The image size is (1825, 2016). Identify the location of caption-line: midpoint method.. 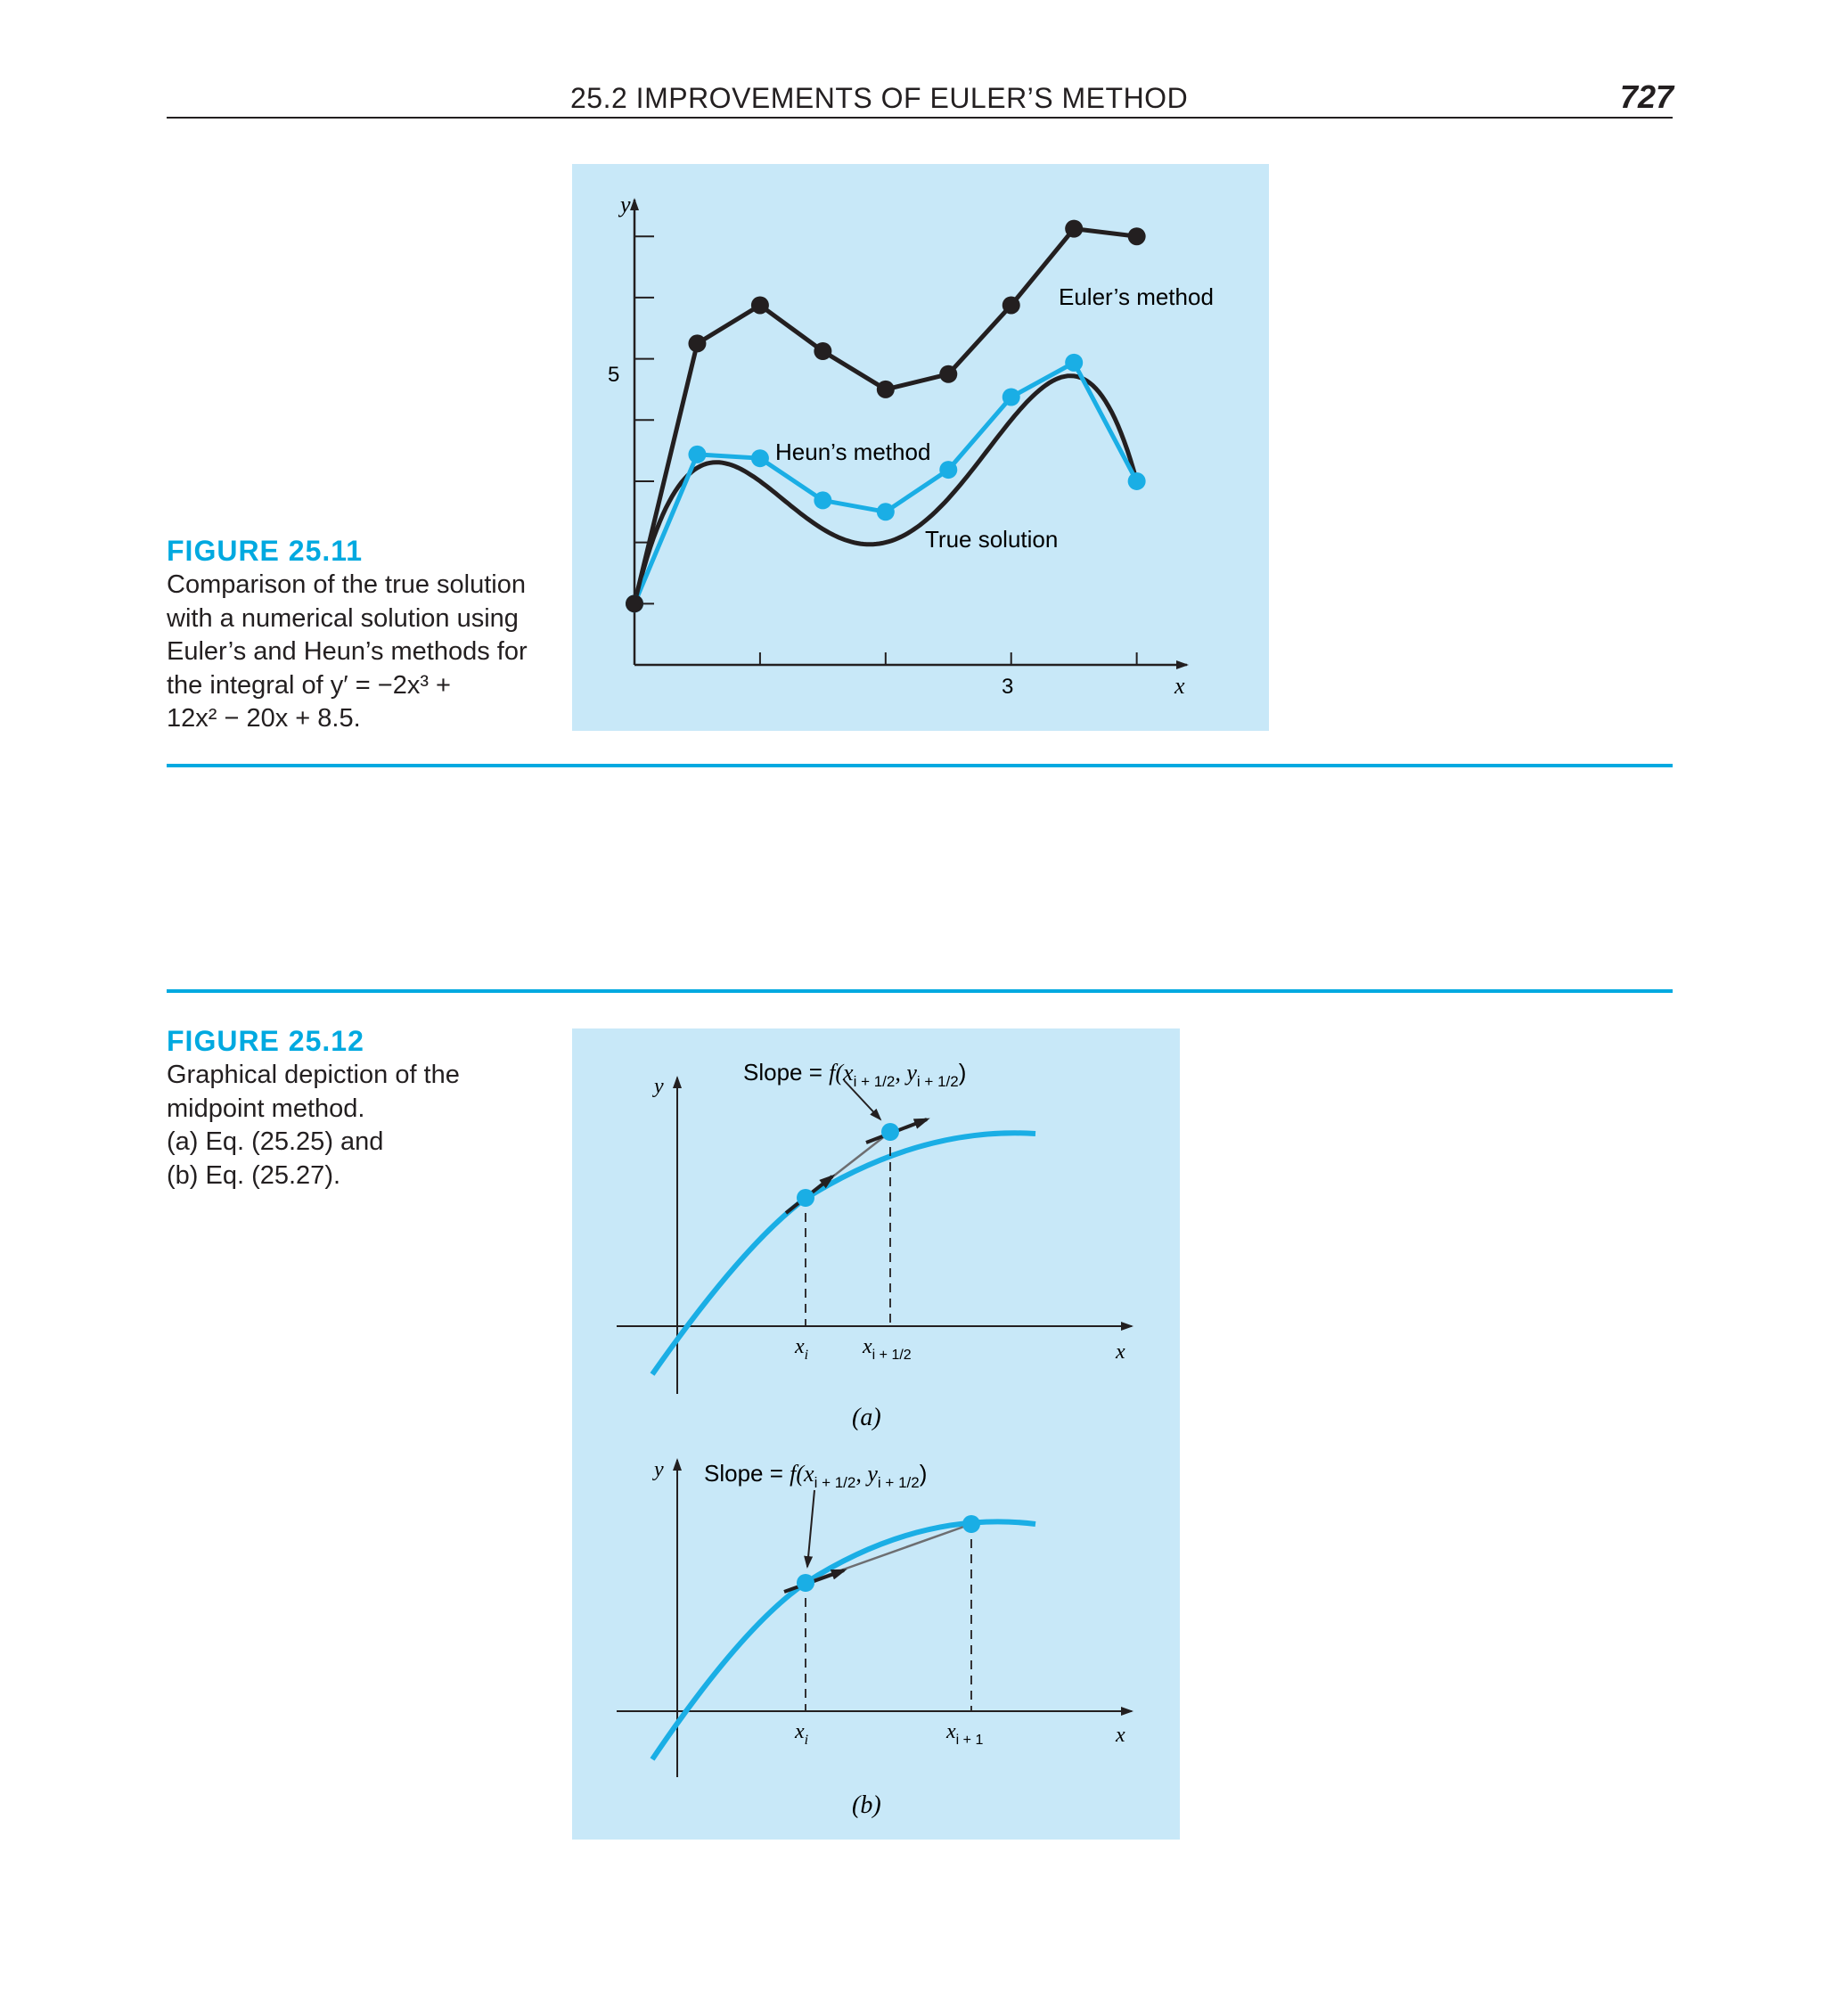
(266, 1108).